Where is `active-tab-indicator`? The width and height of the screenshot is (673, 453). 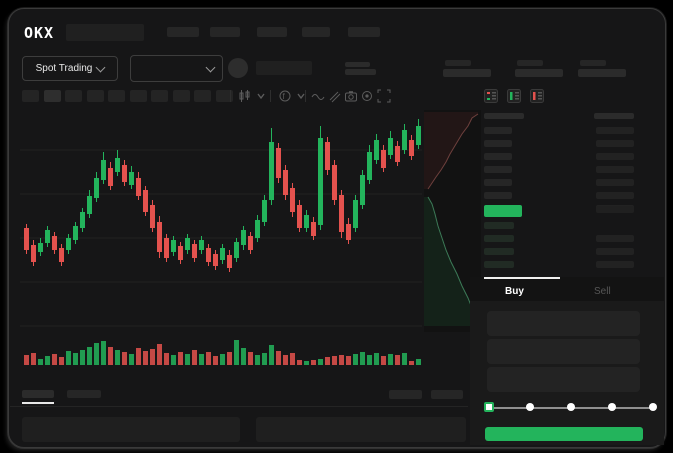 active-tab-indicator is located at coordinates (522, 278).